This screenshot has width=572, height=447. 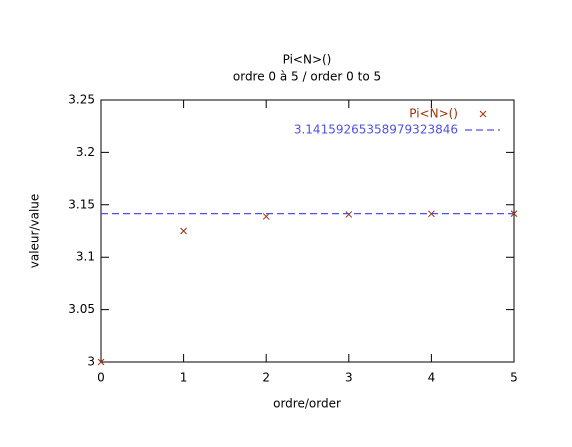 I want to click on chart-subtitle: ordre 0 à 5 / order 0 to 5, so click(x=307, y=77).